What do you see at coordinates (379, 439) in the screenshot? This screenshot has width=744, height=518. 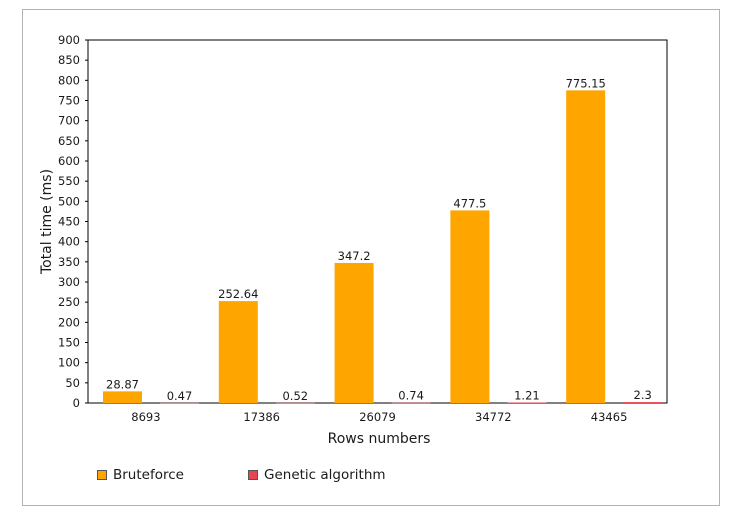 I see `x-axis-title: Rows numbers` at bounding box center [379, 439].